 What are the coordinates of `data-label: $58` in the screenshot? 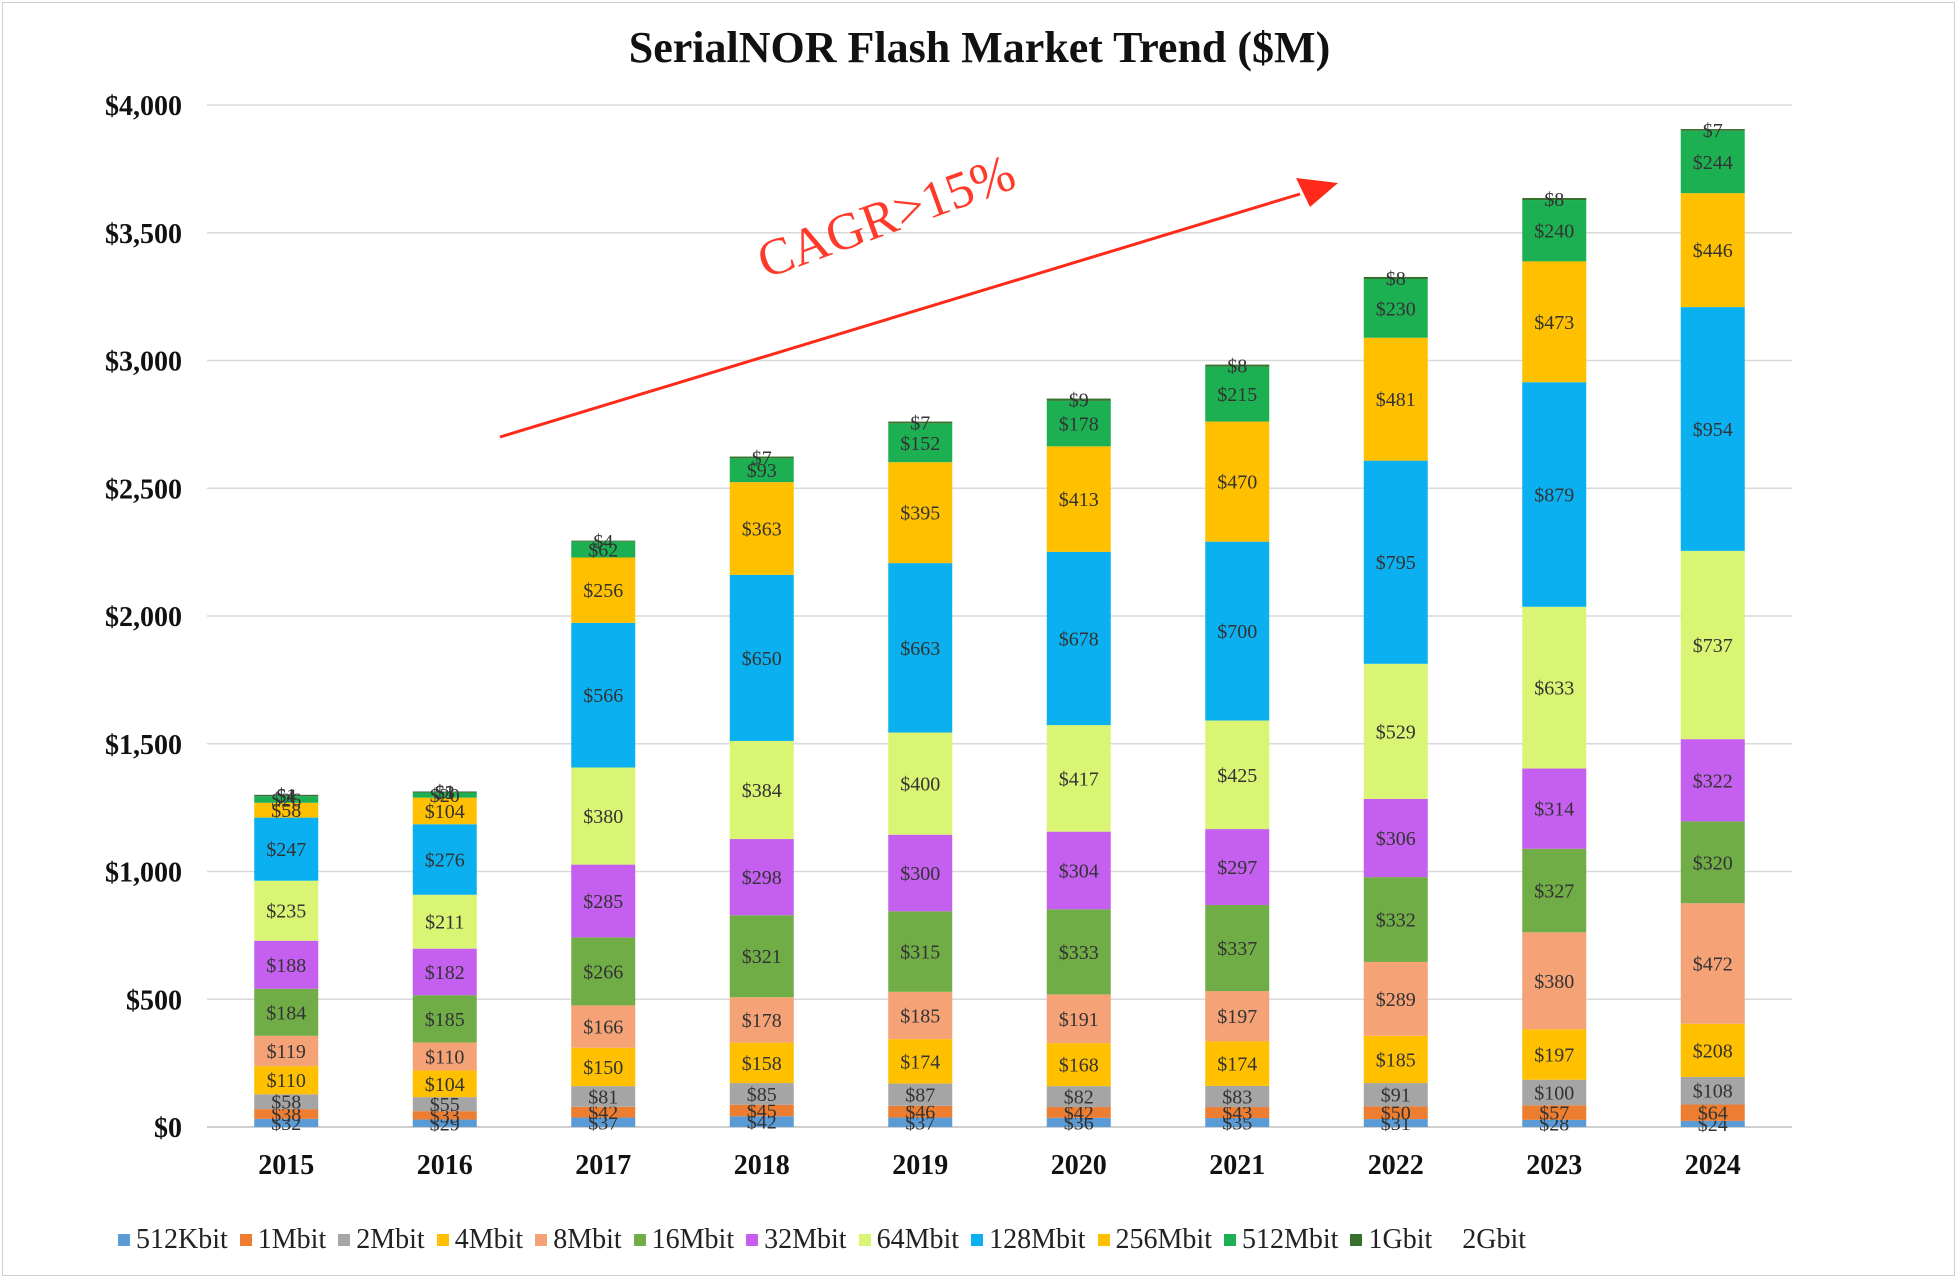 It's located at (286, 811).